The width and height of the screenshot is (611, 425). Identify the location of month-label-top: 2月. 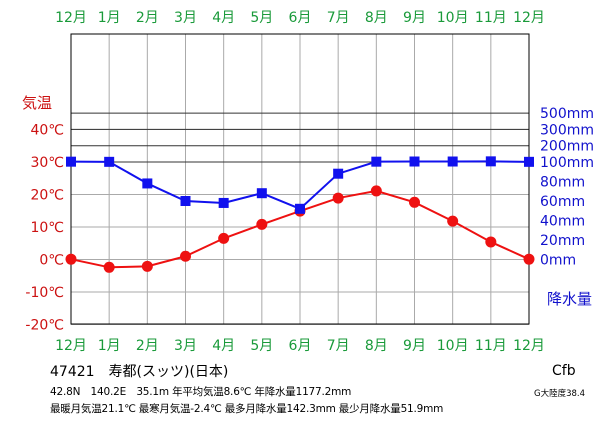
(147, 18).